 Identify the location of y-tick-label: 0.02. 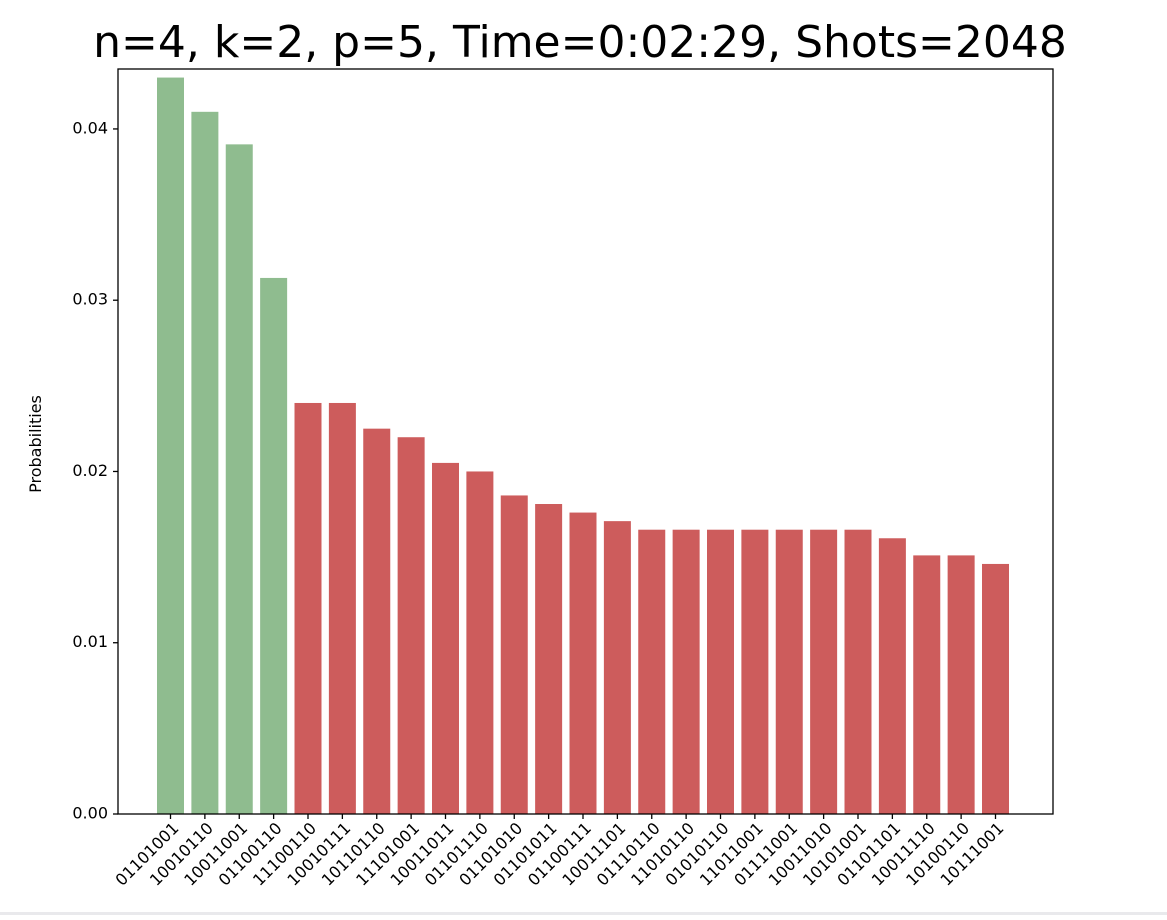
(90, 470).